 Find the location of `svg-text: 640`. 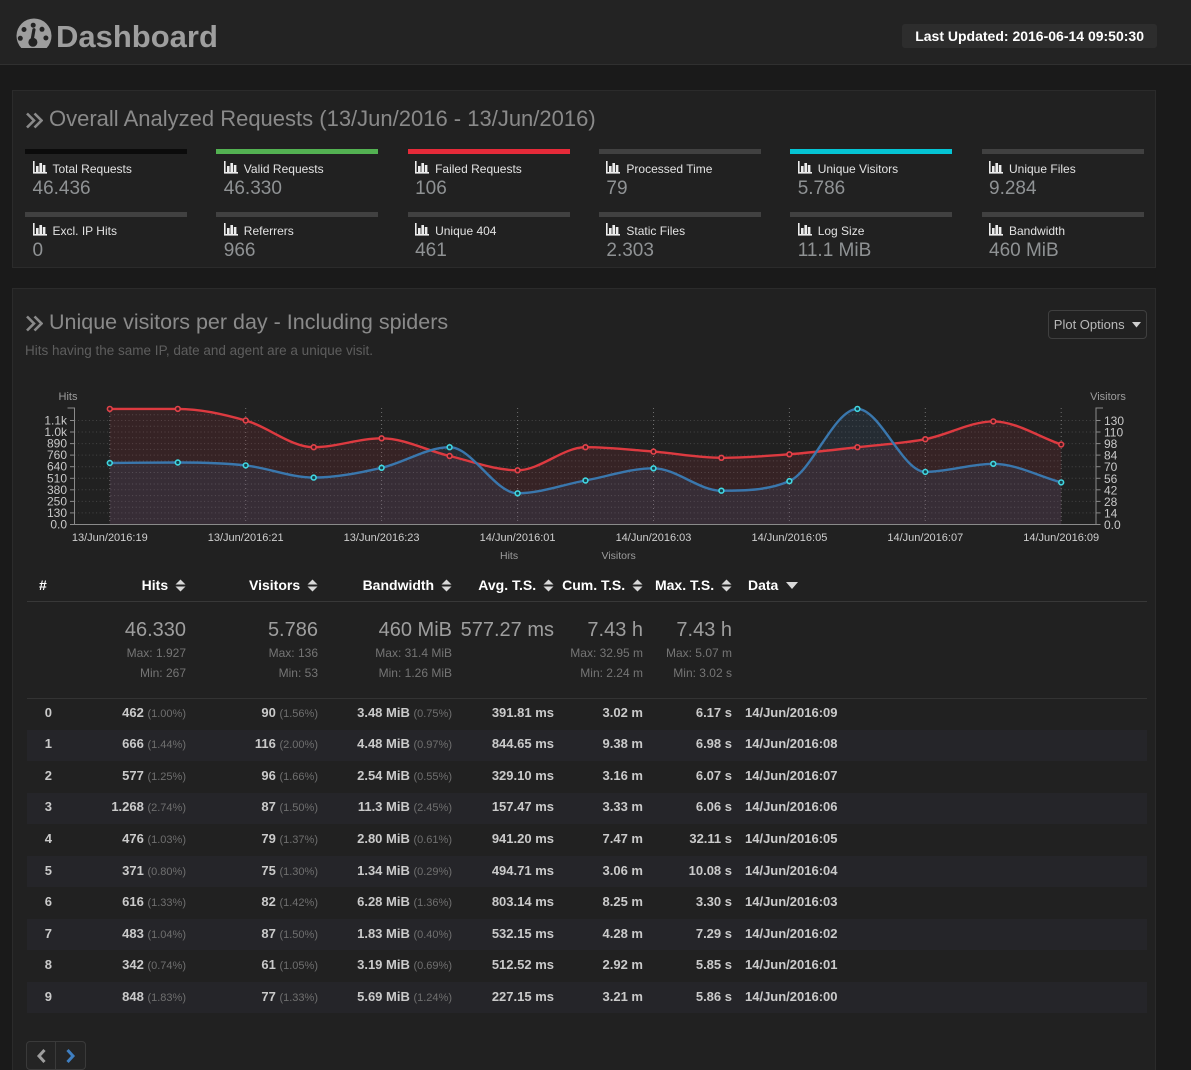

svg-text: 640 is located at coordinates (57, 467).